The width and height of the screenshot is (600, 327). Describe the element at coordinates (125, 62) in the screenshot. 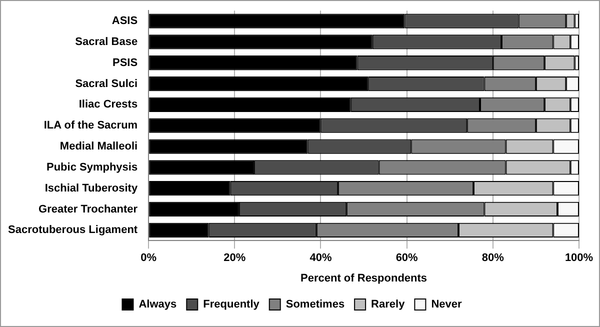

I see `y-tick-label: PSIS` at that location.